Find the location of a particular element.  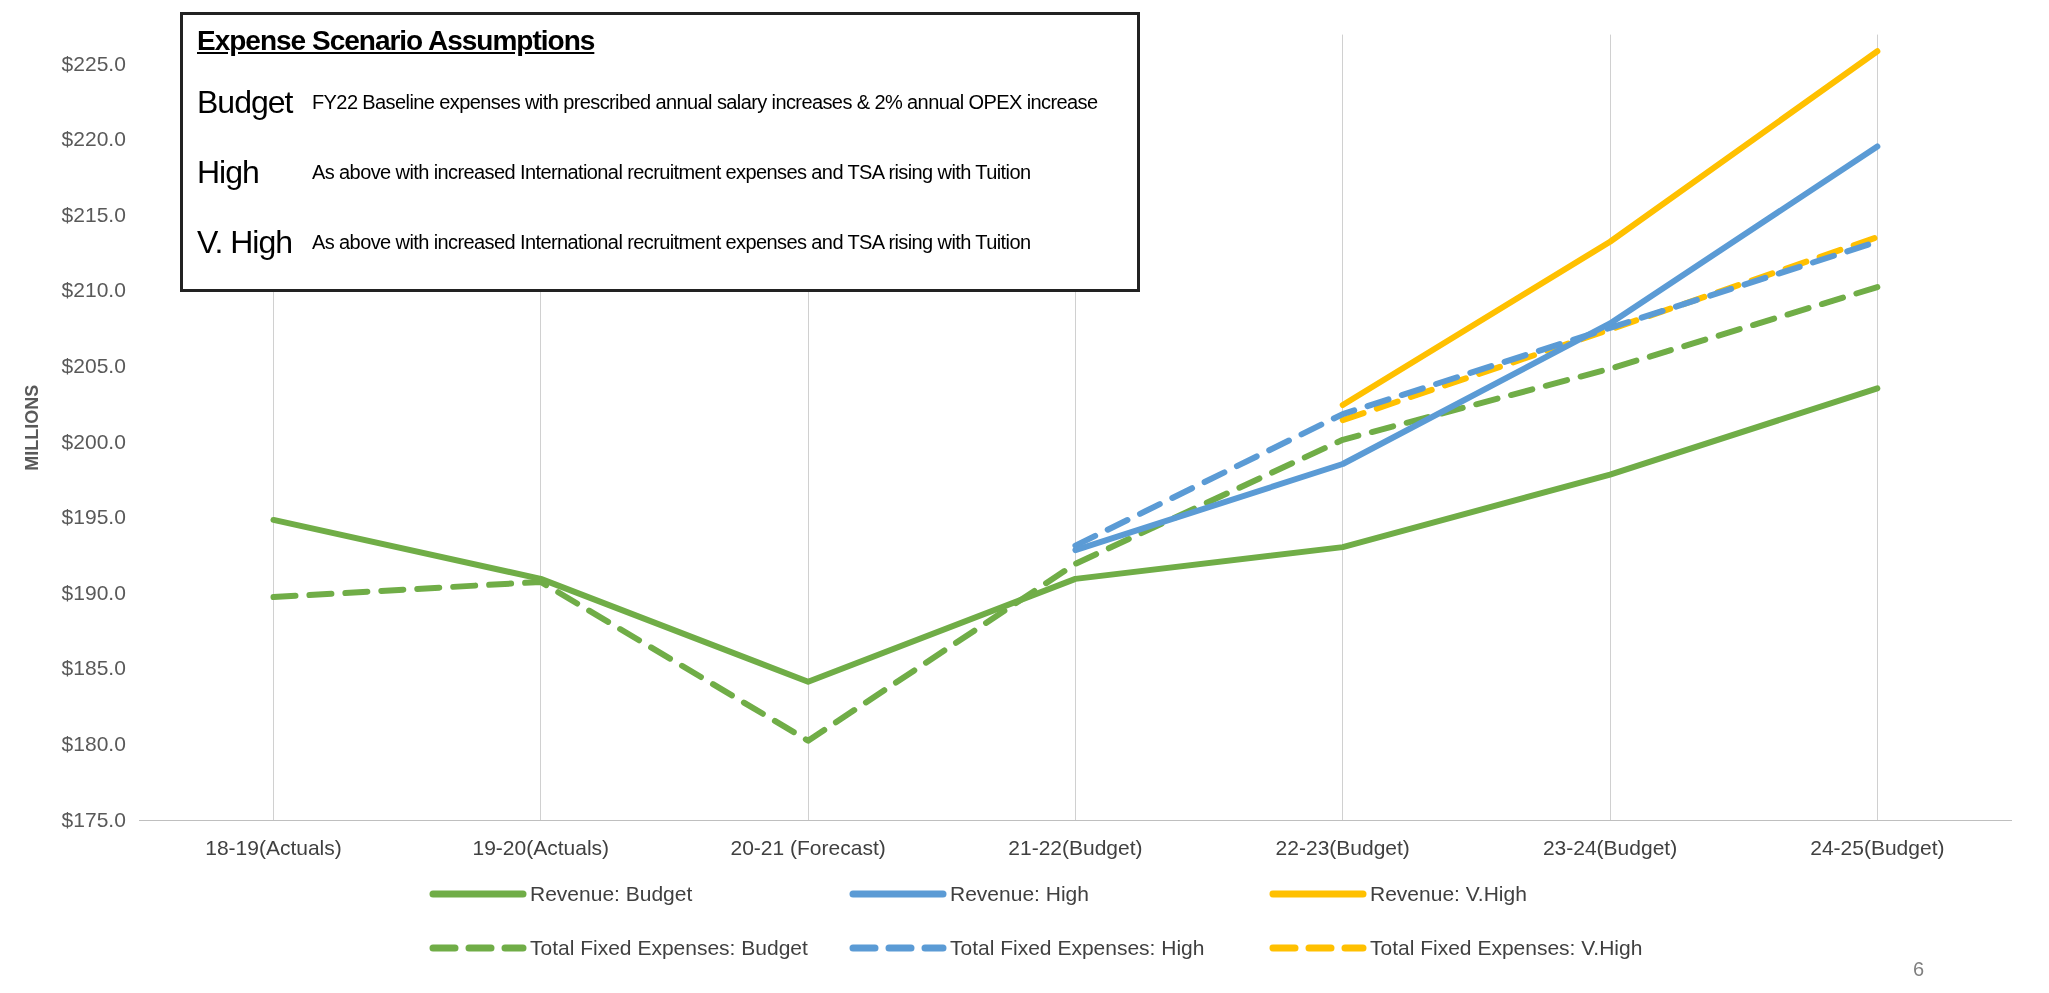

y-tick-label: $205.0 is located at coordinates (93, 366).